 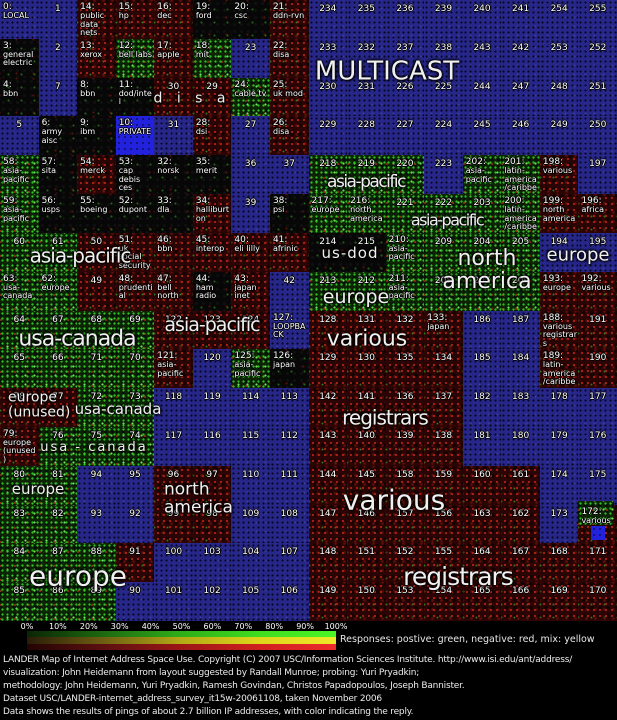 What do you see at coordinates (250, 485) in the screenshot?
I see `block-110: 110` at bounding box center [250, 485].